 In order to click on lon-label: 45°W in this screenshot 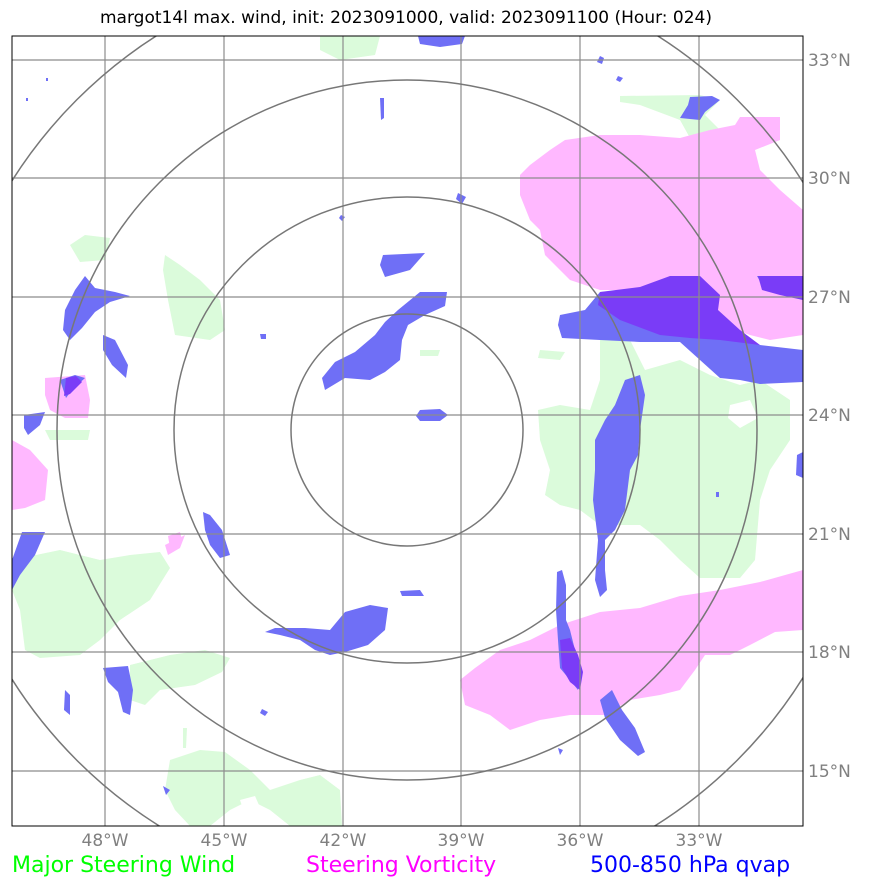, I will do `click(224, 841)`.